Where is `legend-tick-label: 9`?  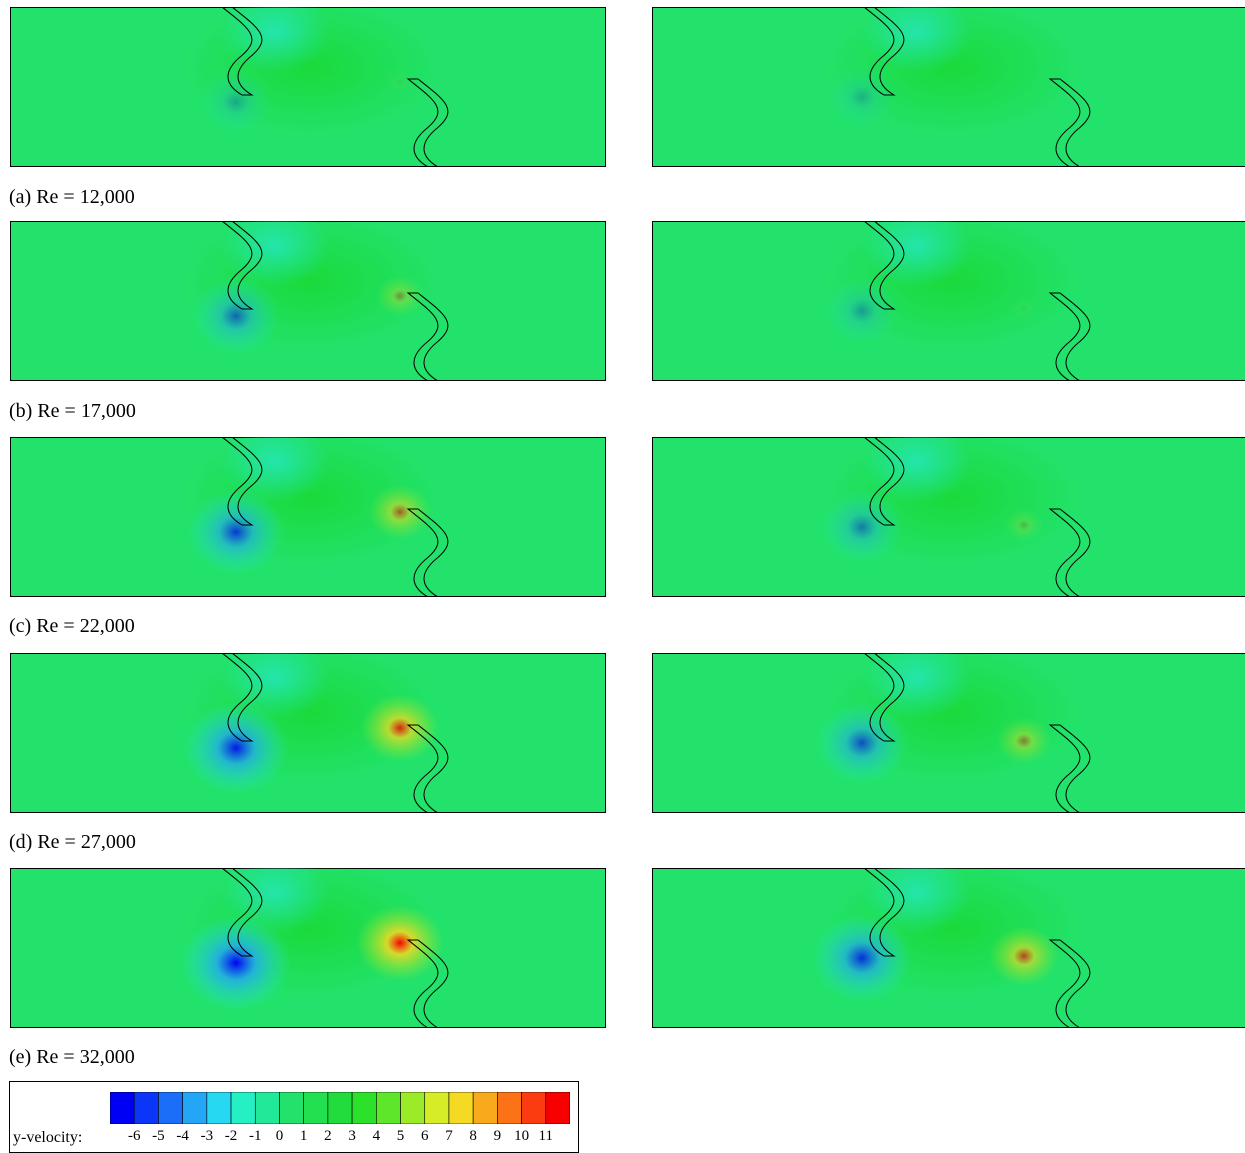
legend-tick-label: 9 is located at coordinates (497, 1136).